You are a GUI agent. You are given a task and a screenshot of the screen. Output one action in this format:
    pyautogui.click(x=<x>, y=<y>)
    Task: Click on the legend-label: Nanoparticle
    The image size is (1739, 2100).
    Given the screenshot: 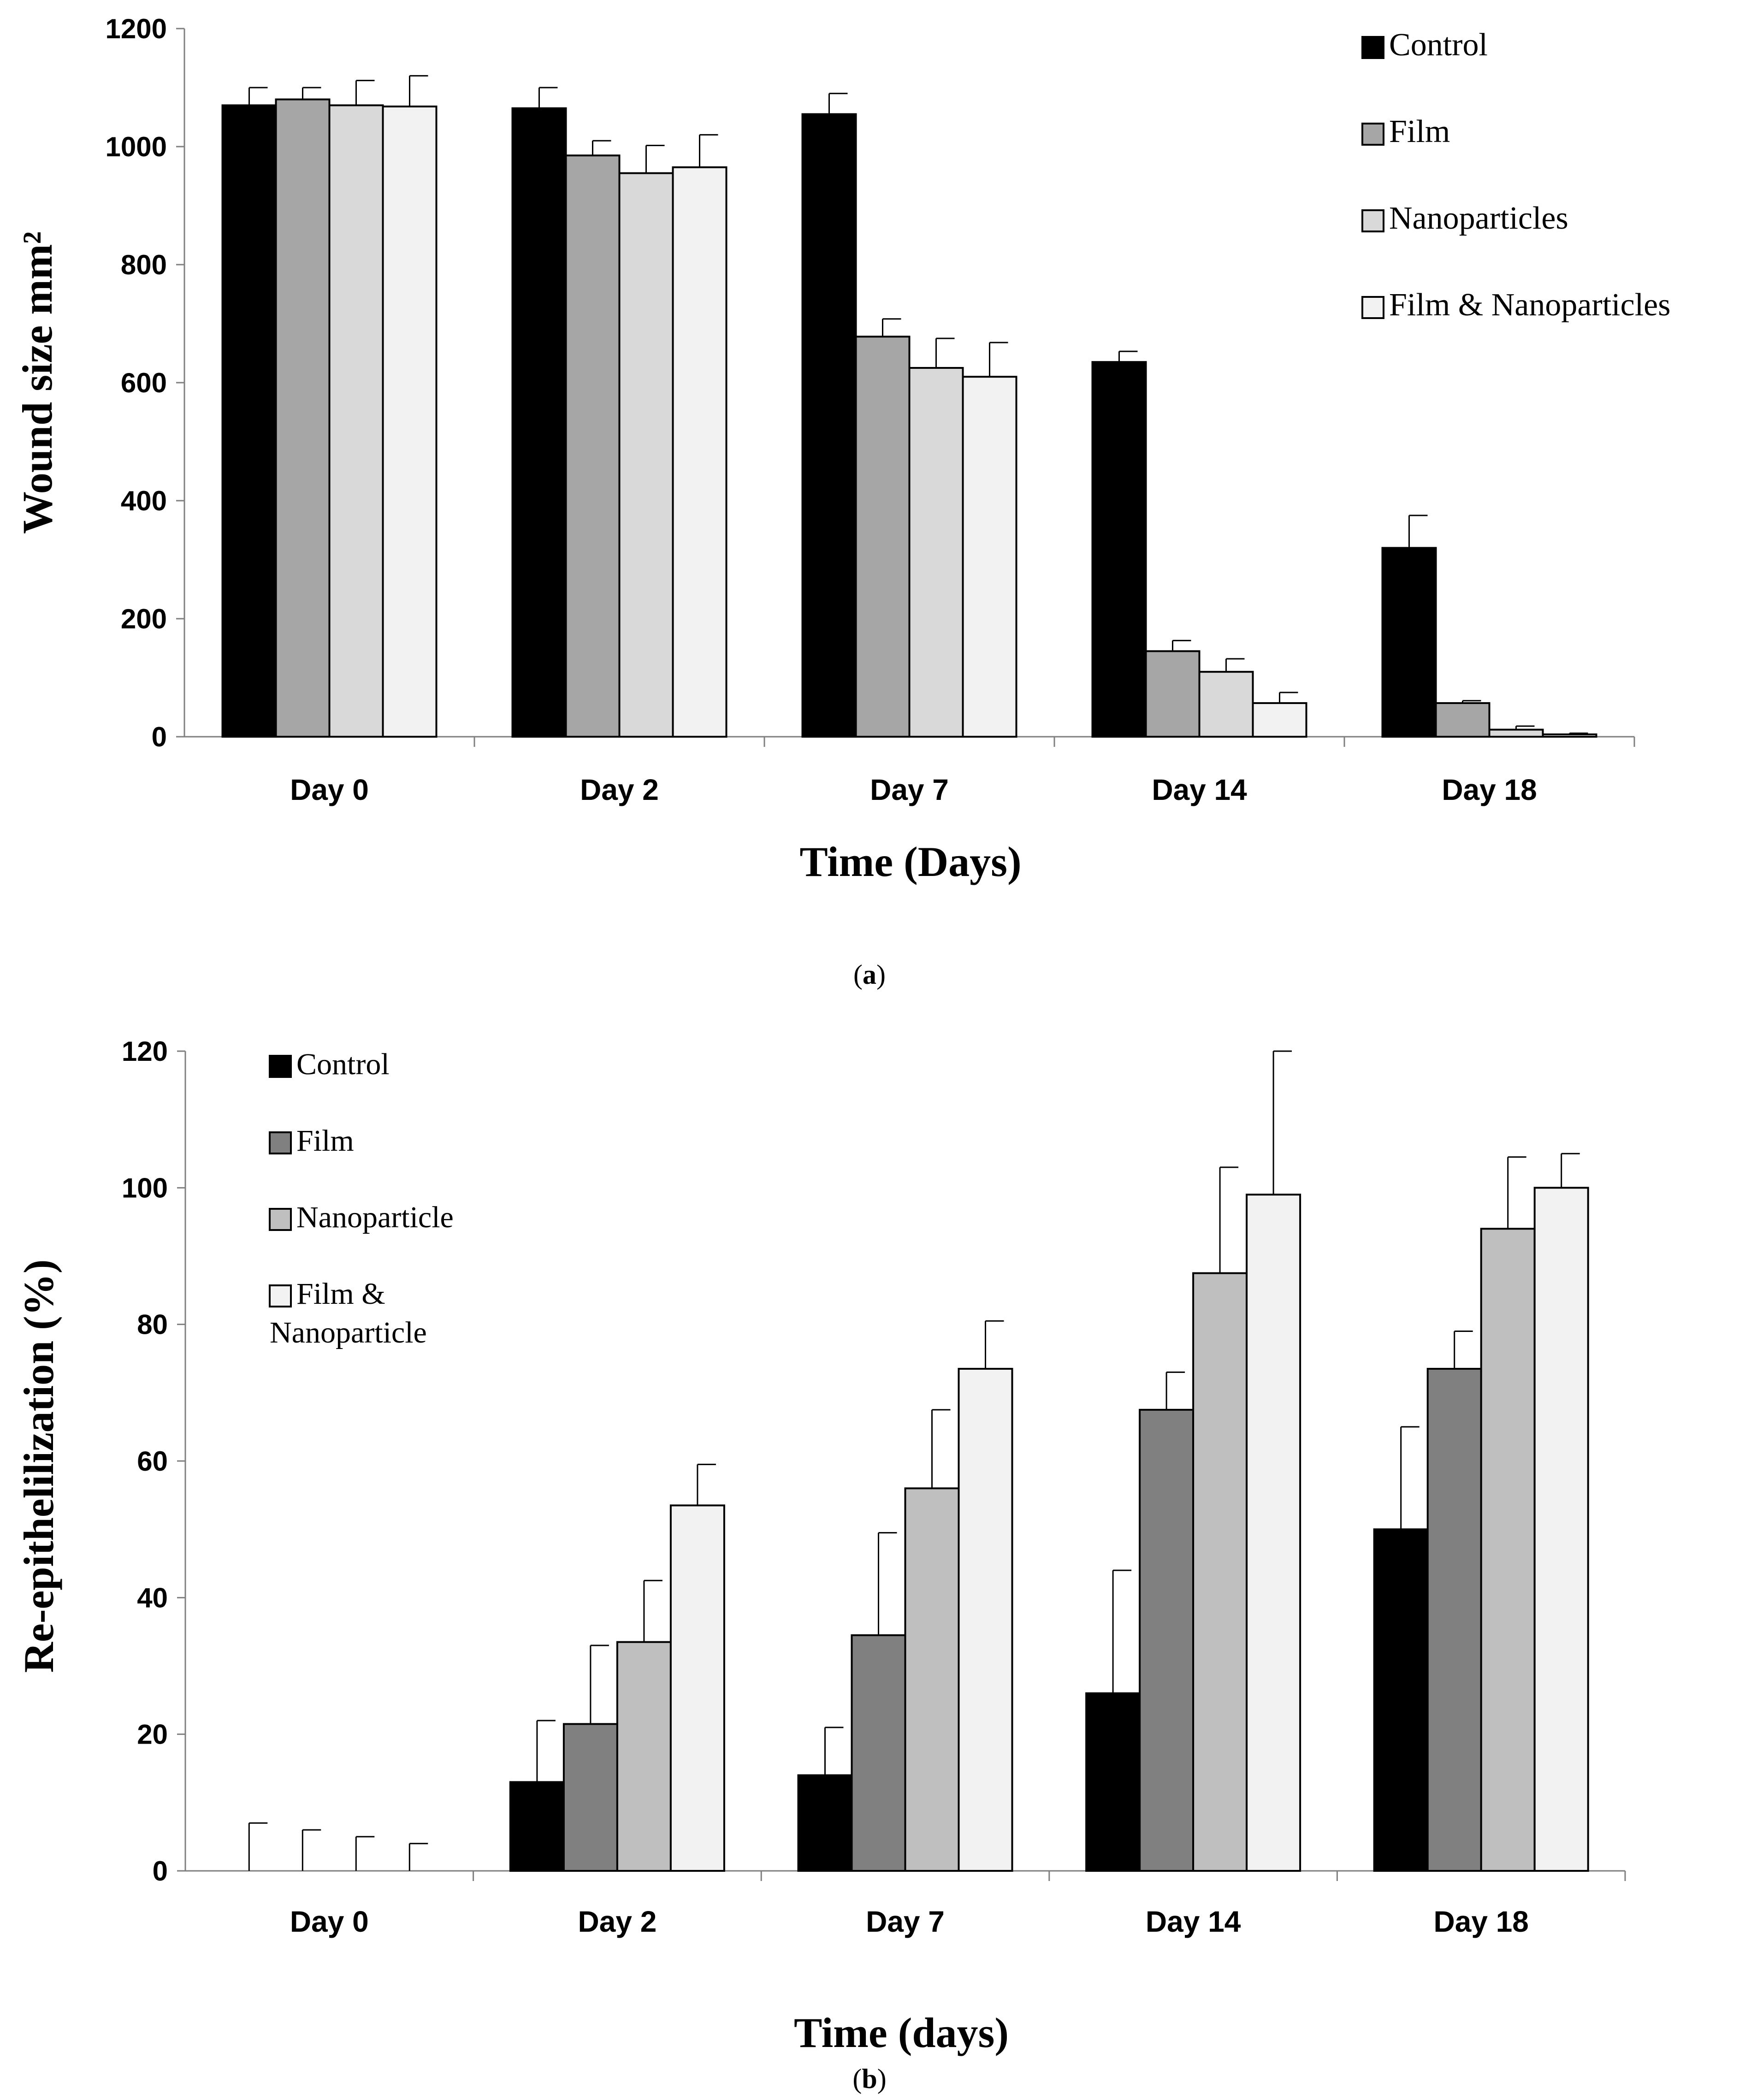 What is the action you would take?
    pyautogui.click(x=375, y=1217)
    